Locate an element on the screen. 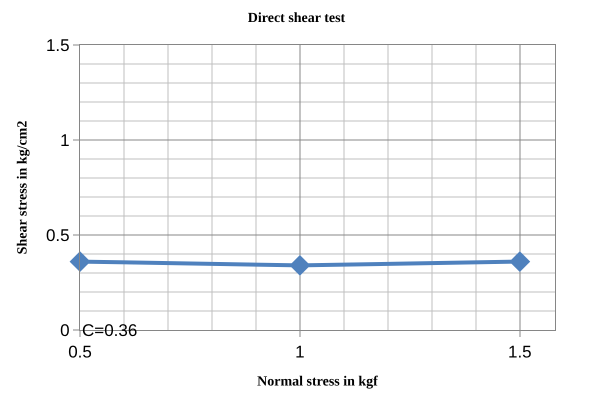 The image size is (593, 405). annotation: C=0.36 is located at coordinates (110, 330).